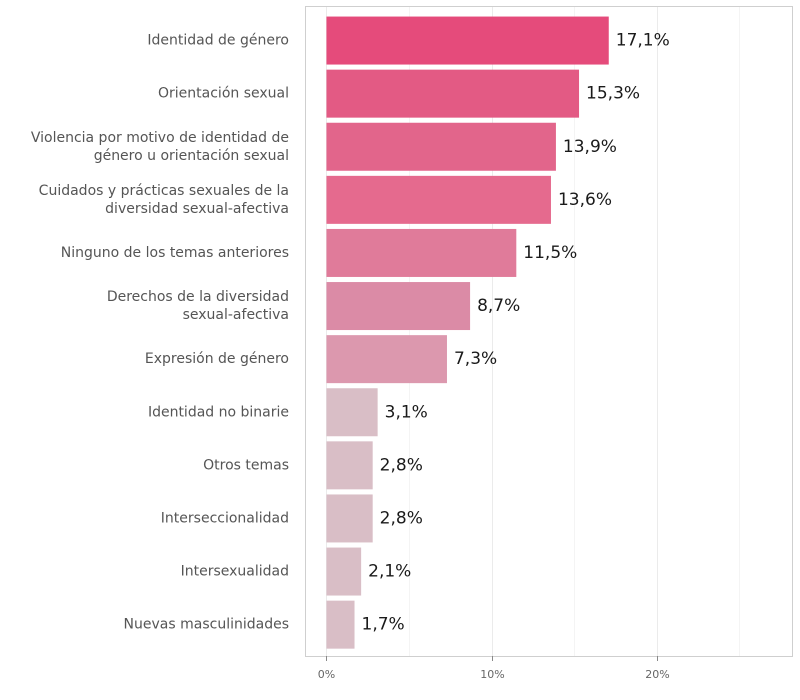  What do you see at coordinates (236, 315) in the screenshot?
I see `category-label-line: sexual-afectiva` at bounding box center [236, 315].